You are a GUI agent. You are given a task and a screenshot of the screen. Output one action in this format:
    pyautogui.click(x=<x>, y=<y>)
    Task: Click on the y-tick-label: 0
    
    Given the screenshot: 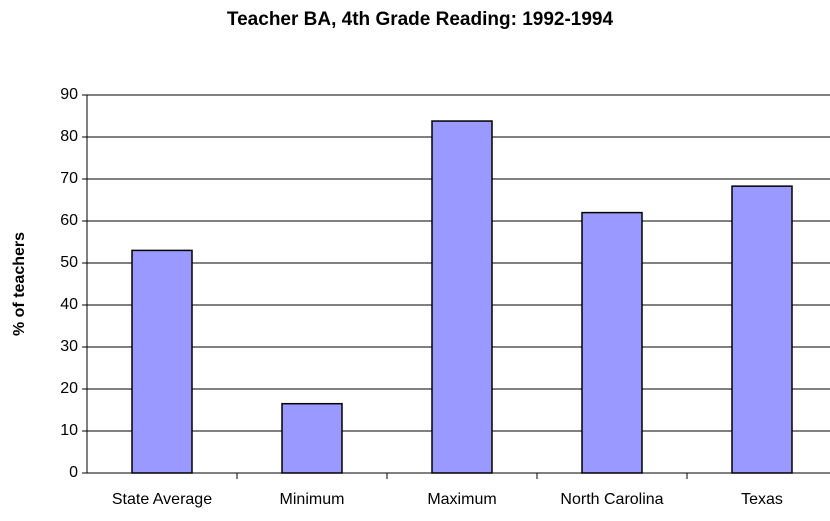 What is the action you would take?
    pyautogui.click(x=73, y=472)
    